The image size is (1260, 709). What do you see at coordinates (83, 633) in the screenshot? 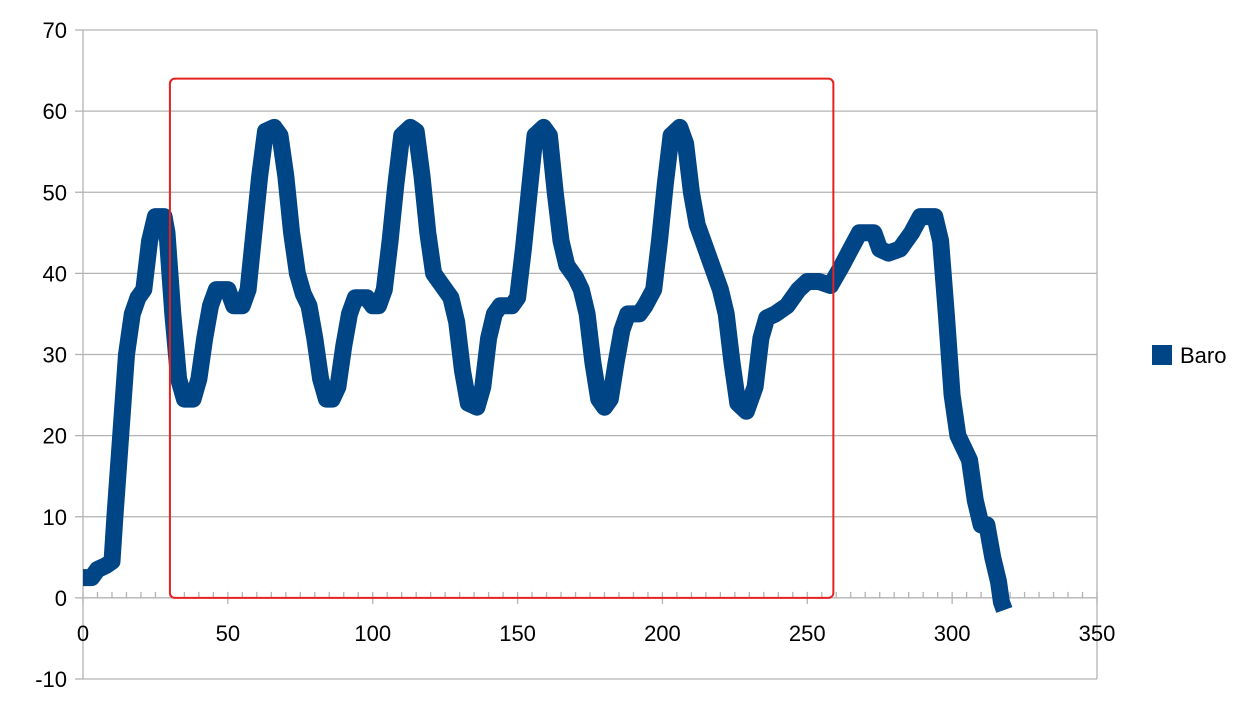
I see `x-tick-label: 0` at bounding box center [83, 633].